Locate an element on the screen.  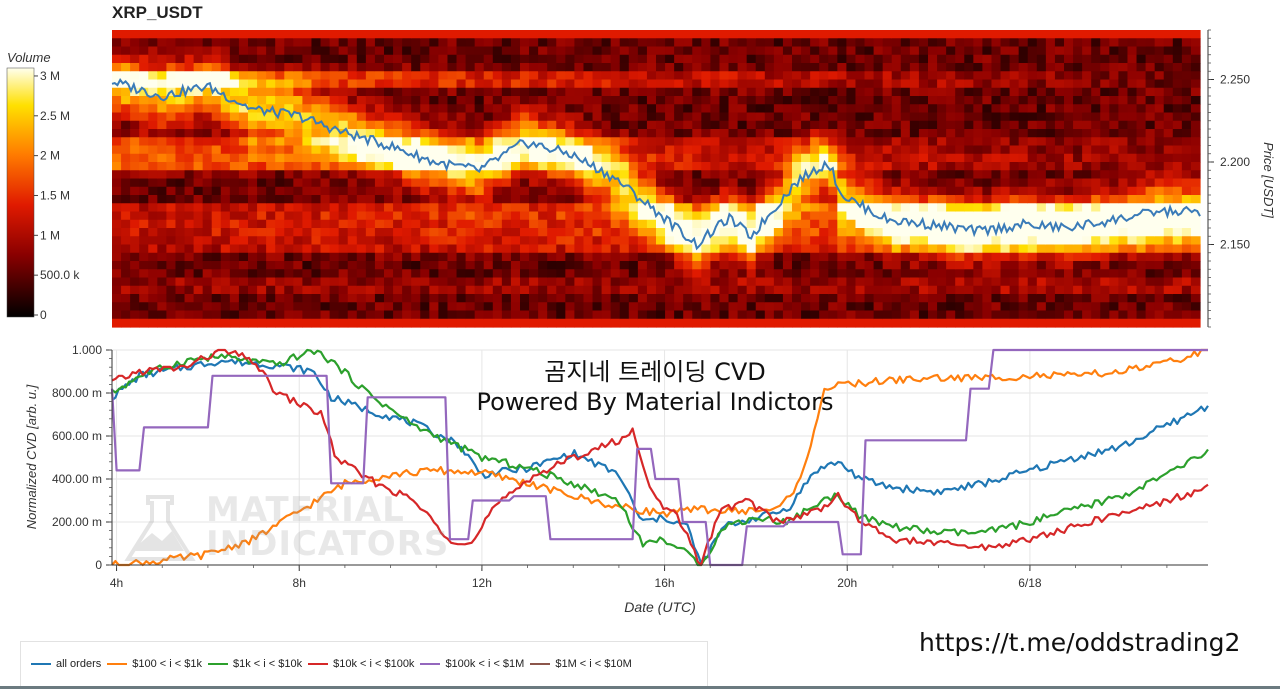
legend-item: $10k < i < $100k is located at coordinates (361, 664).